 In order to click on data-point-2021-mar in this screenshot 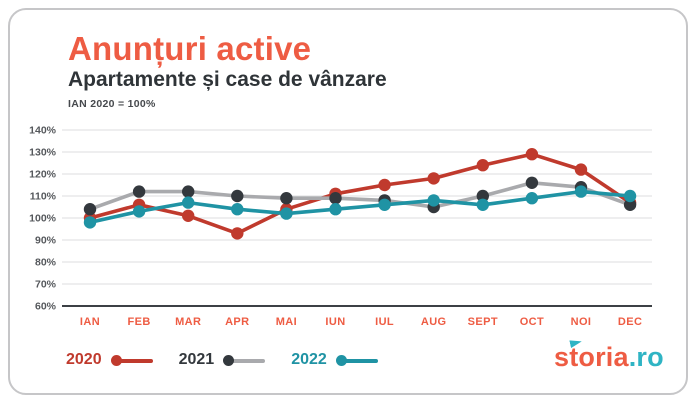, I will do `click(188, 191)`.